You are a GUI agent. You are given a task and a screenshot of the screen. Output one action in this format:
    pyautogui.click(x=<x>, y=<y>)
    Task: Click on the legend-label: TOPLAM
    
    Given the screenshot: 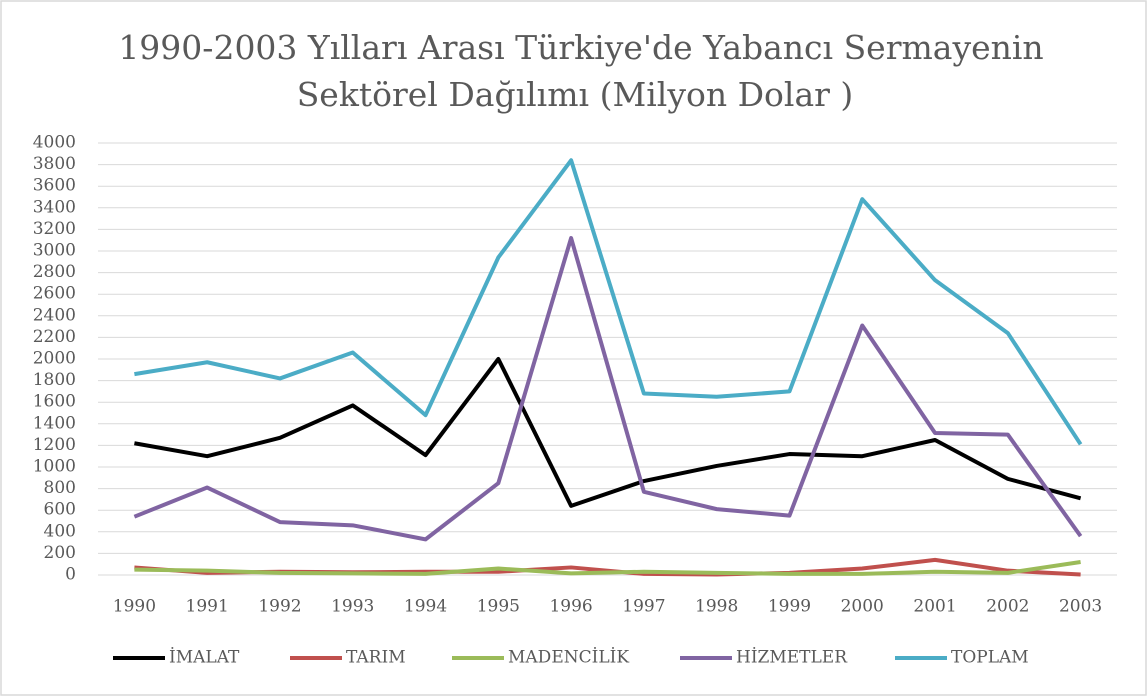 What is the action you would take?
    pyautogui.click(x=990, y=658)
    